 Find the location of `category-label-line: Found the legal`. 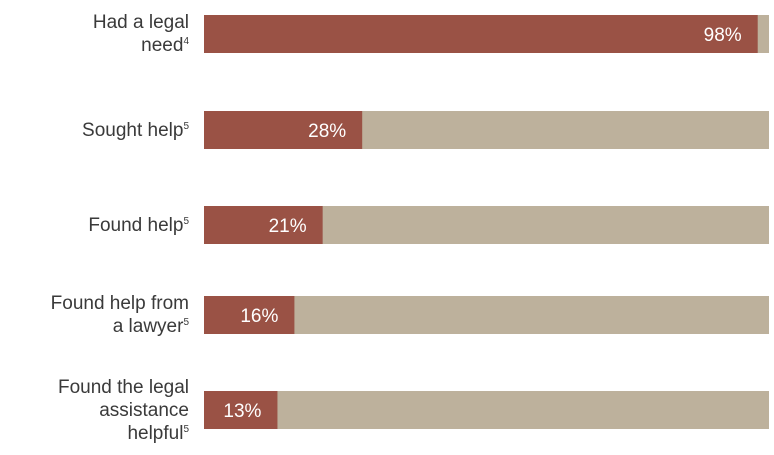

category-label-line: Found the legal is located at coordinates (123, 387).